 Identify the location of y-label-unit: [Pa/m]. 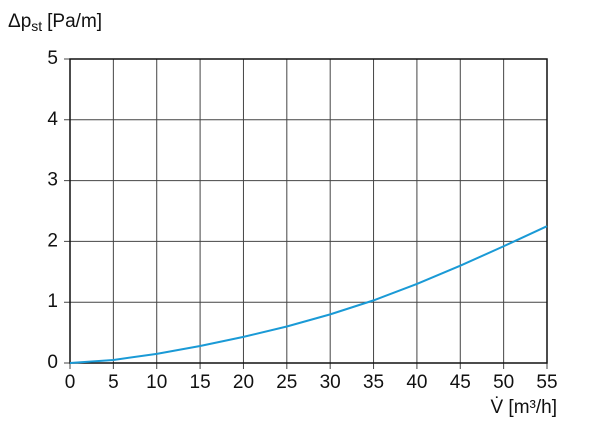
(74, 21).